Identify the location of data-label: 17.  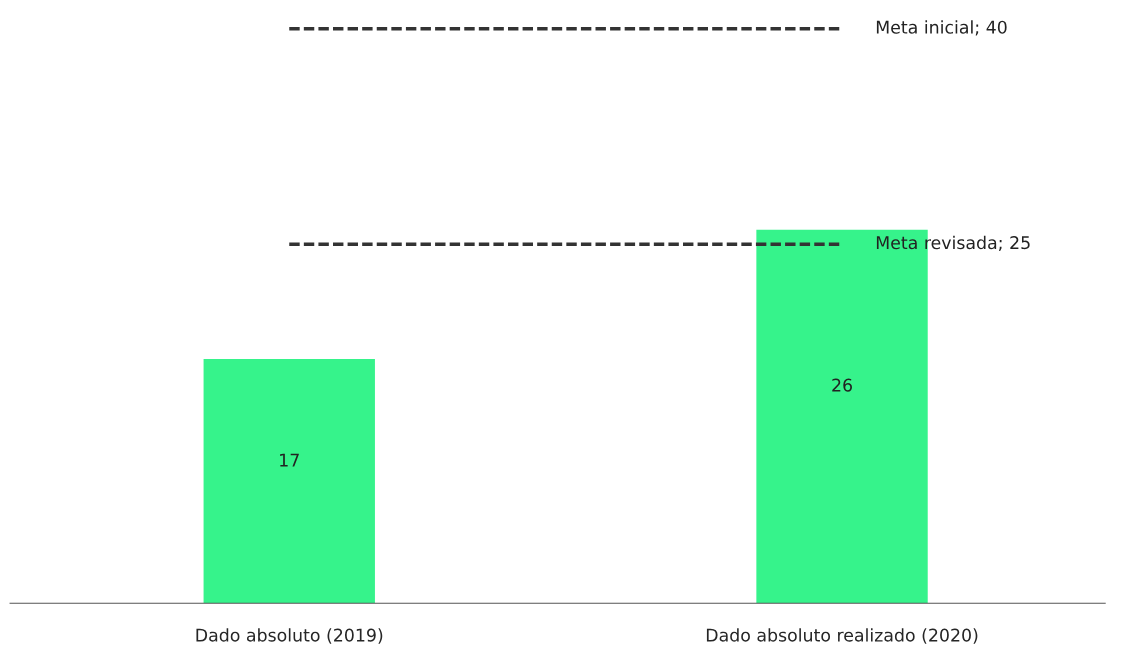
(289, 460).